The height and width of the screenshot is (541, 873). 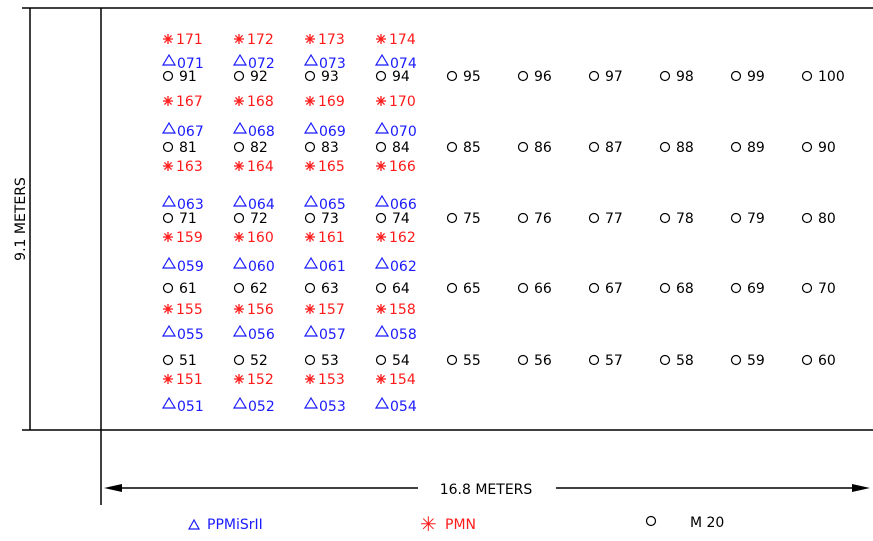 What do you see at coordinates (189, 238) in the screenshot?
I see `asterisk-label: 159` at bounding box center [189, 238].